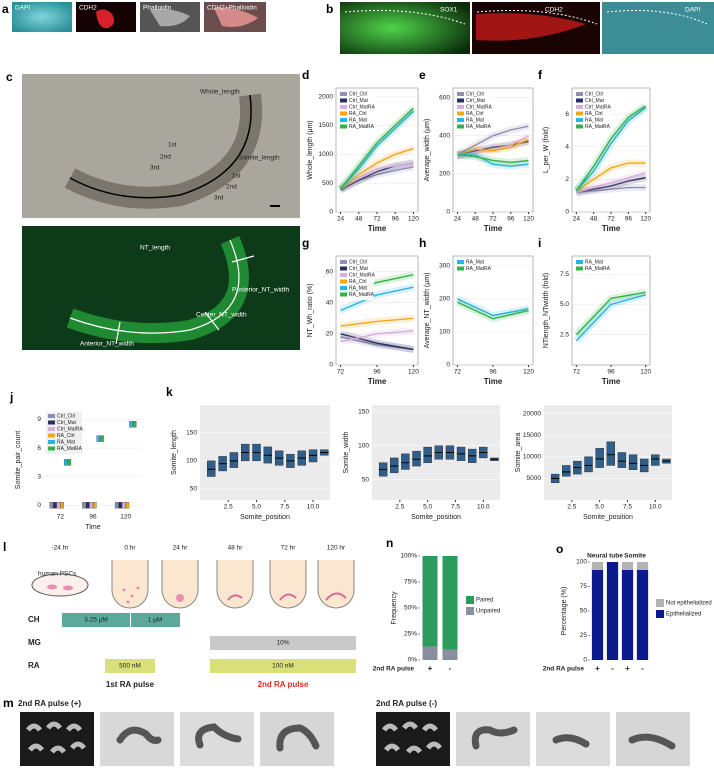  Describe the element at coordinates (564, 669) in the screenshot. I see `x-axis-title: 2nd RA pulse` at that location.